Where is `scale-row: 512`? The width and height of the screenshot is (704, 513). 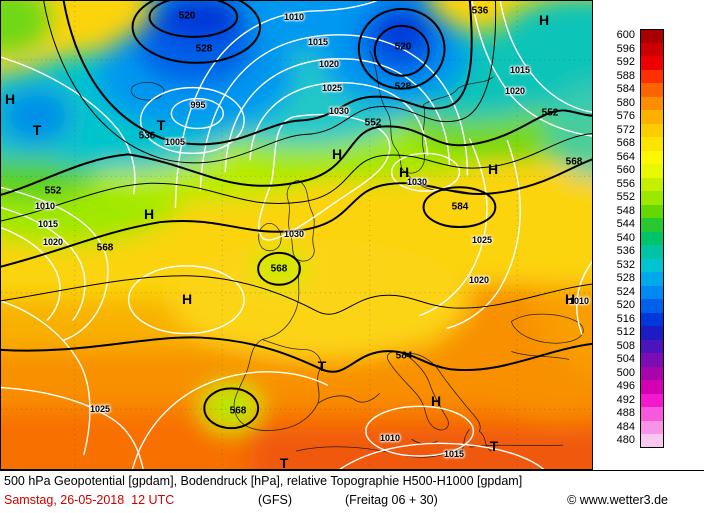
scale-row: 512 is located at coordinates (632, 333).